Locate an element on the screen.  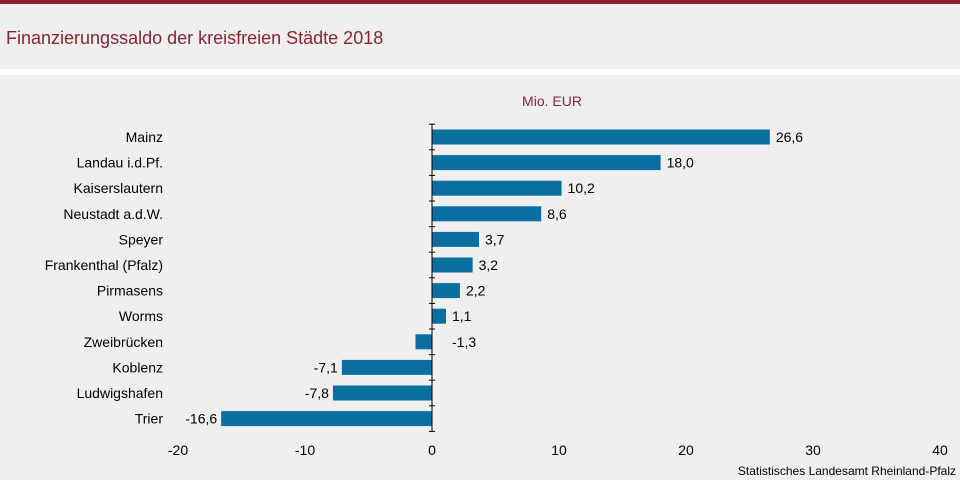
value-label: 3,7 is located at coordinates (495, 239).